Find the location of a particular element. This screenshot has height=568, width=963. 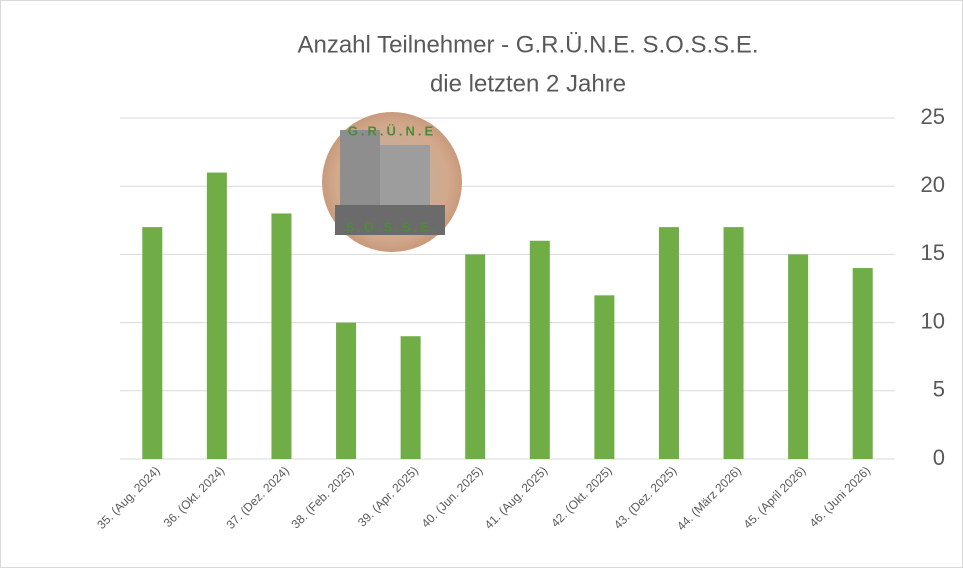

y-tick-label: 25 is located at coordinates (933, 116).